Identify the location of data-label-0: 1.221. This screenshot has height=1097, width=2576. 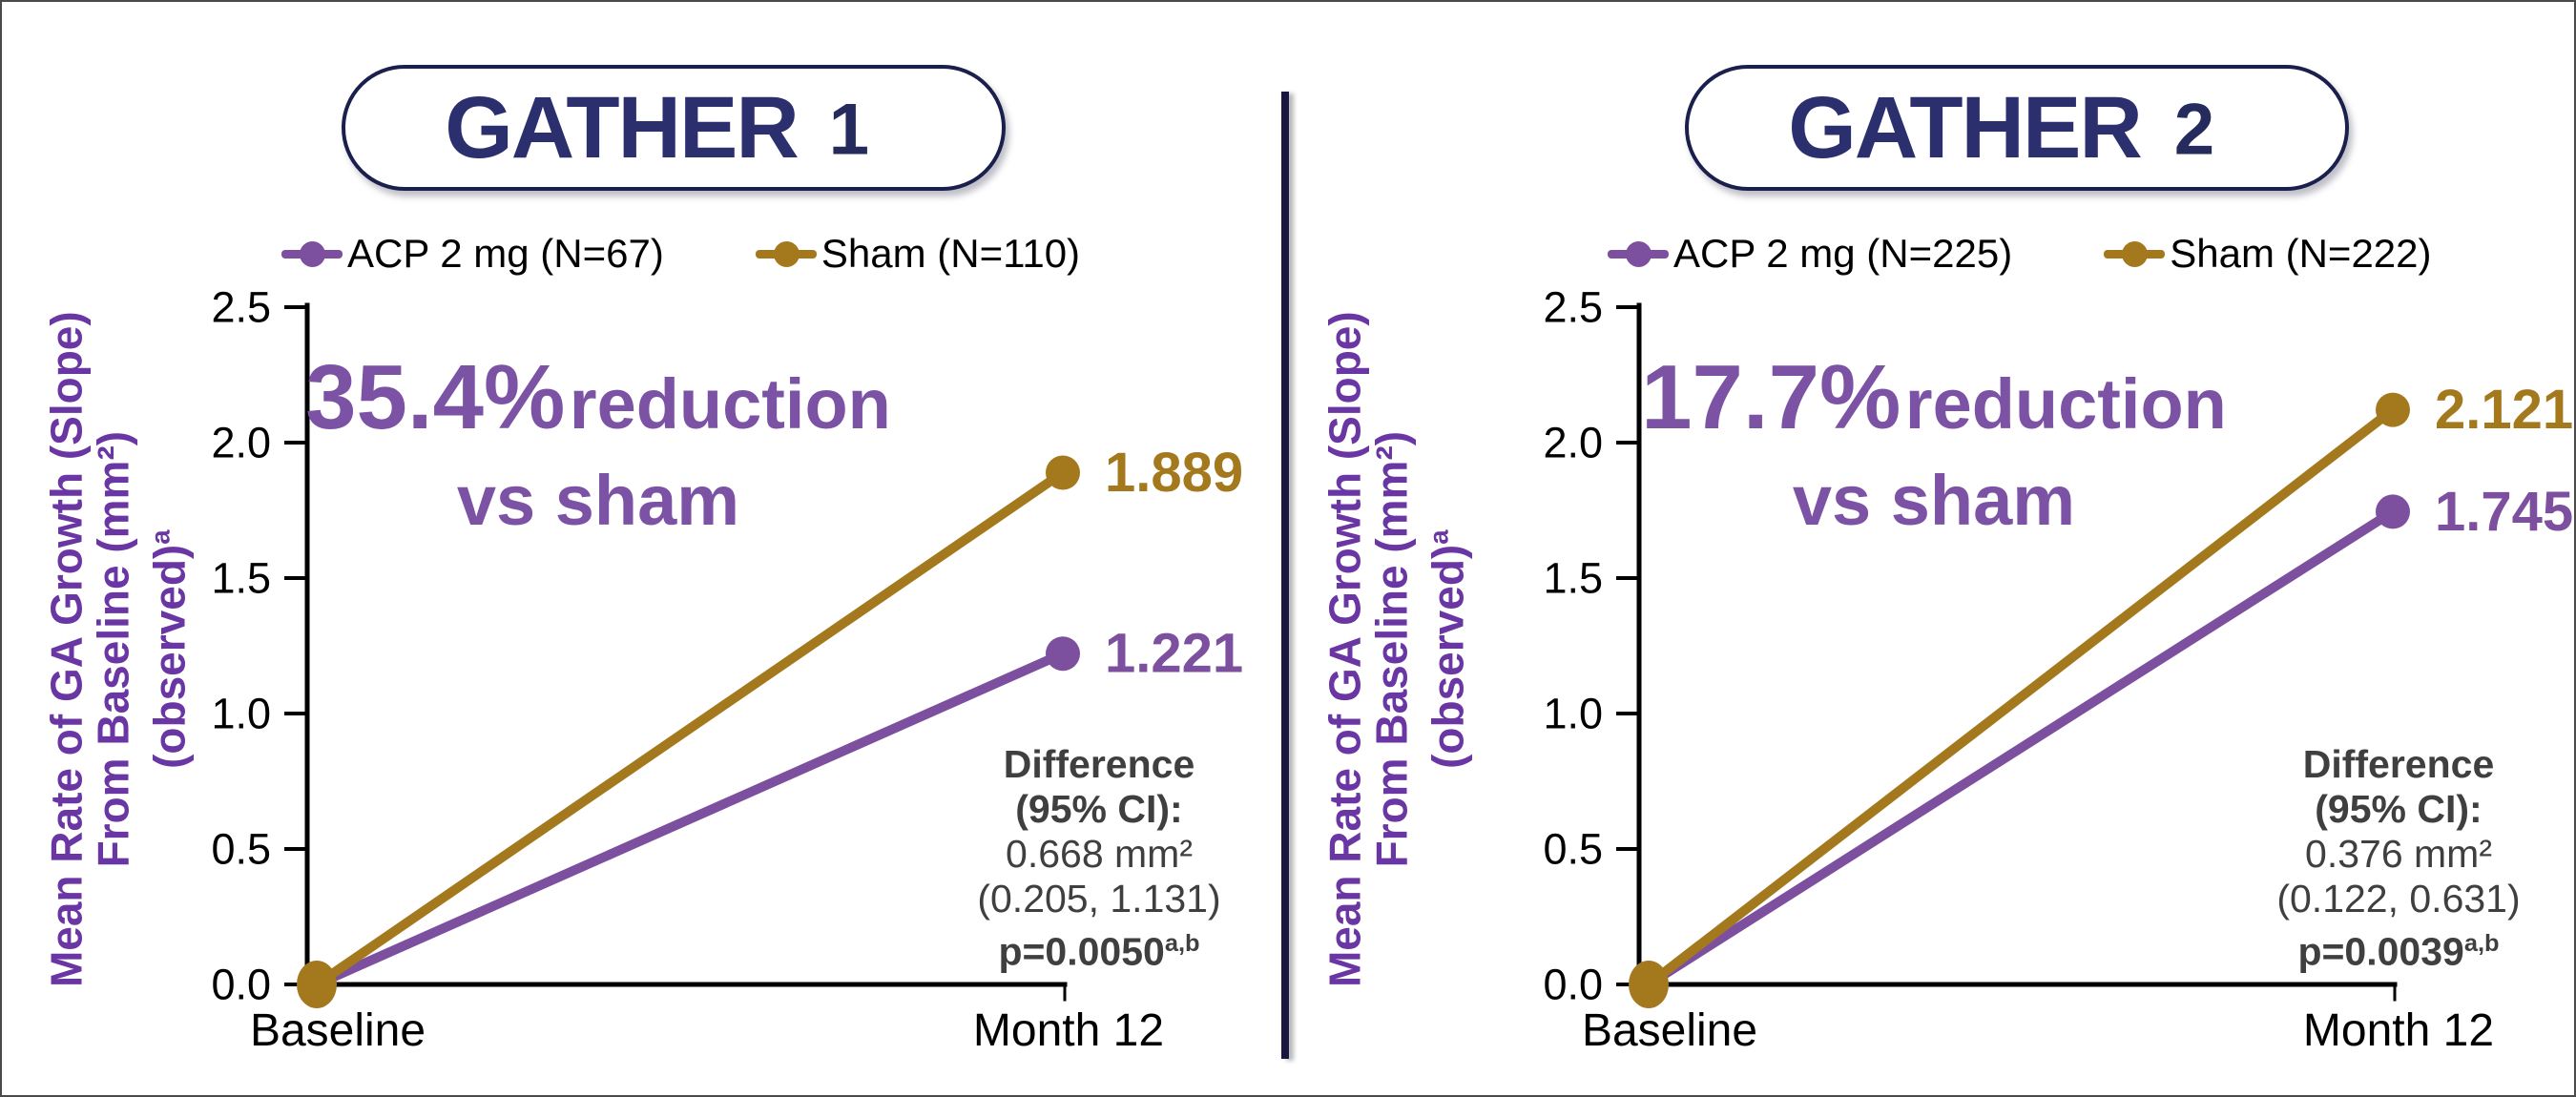
(1174, 654).